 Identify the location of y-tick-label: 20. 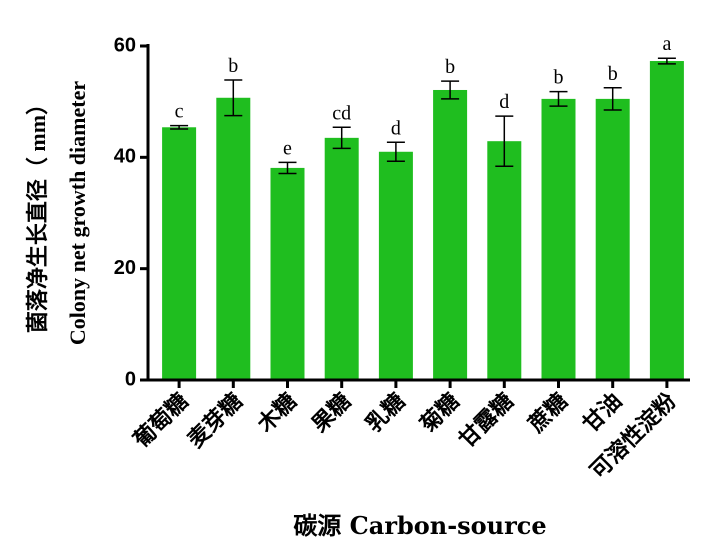
(125, 268).